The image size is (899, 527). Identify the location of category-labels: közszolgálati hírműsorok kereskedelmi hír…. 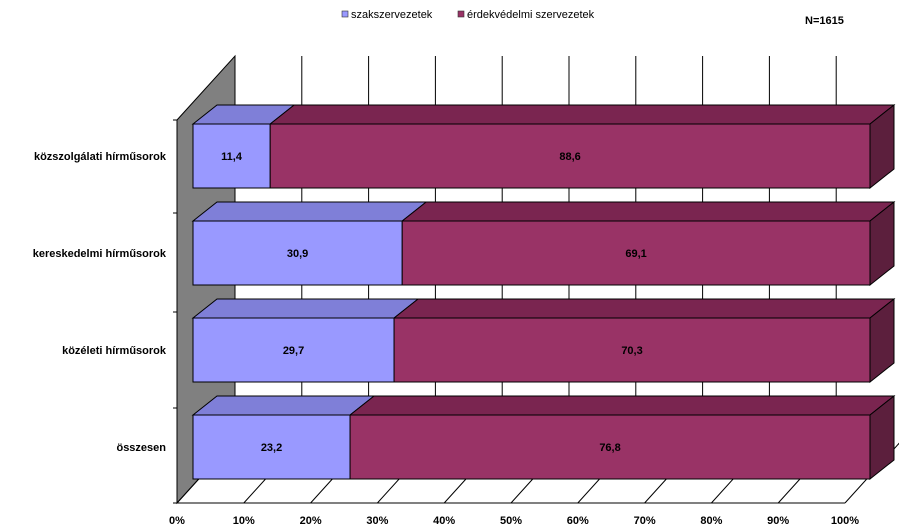
(100, 302).